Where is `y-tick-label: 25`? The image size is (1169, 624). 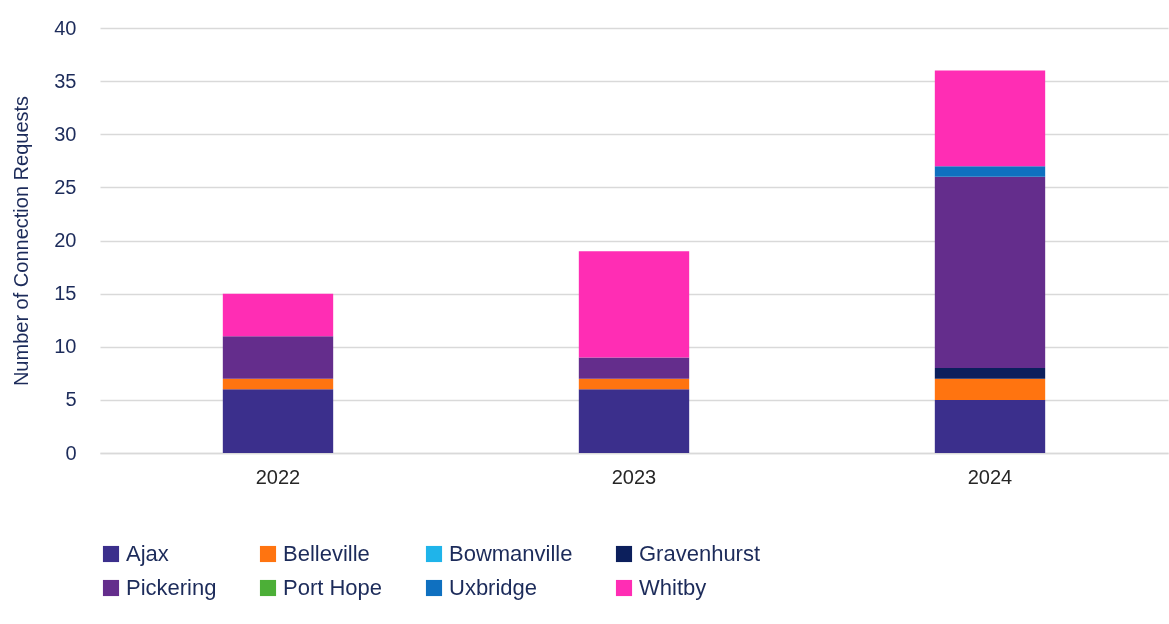
y-tick-label: 25 is located at coordinates (65, 186).